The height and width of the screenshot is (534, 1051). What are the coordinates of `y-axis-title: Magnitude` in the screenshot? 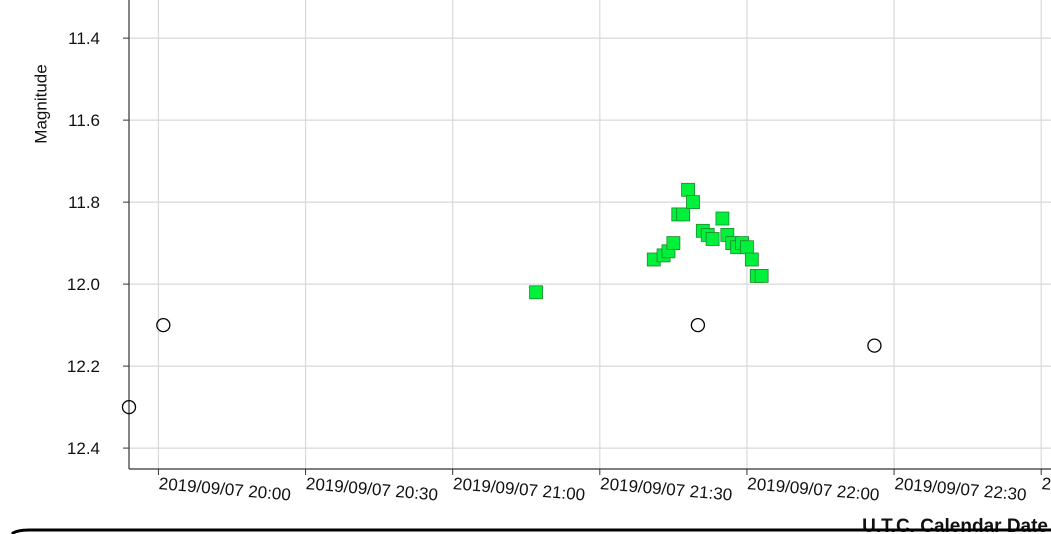 It's located at (40, 103).